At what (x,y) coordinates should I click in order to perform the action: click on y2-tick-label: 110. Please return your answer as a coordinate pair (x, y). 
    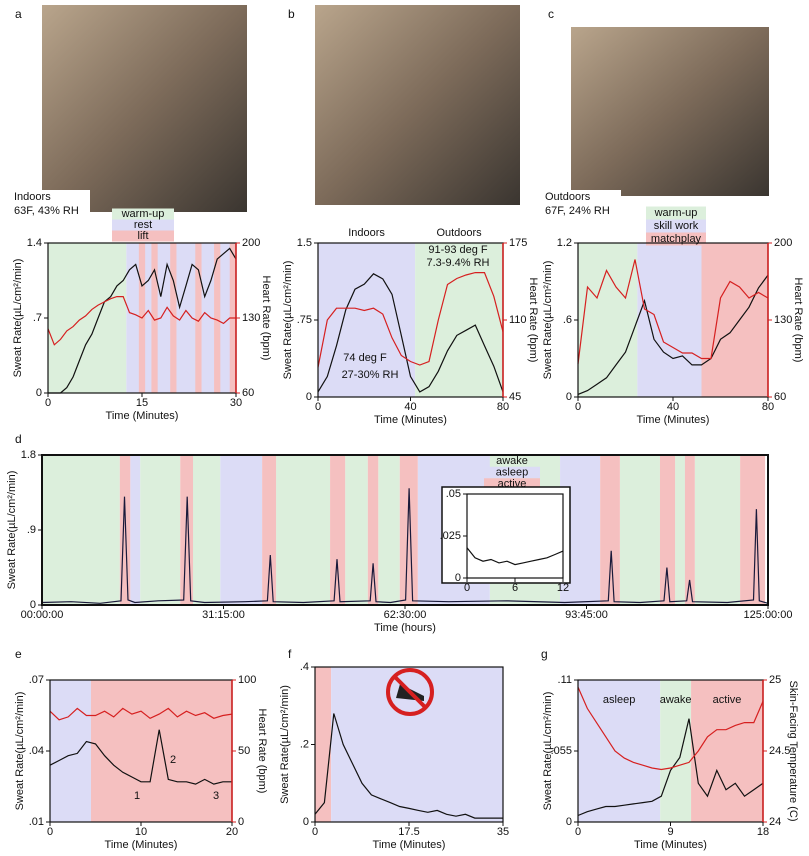
    Looking at the image, I should click on (518, 320).